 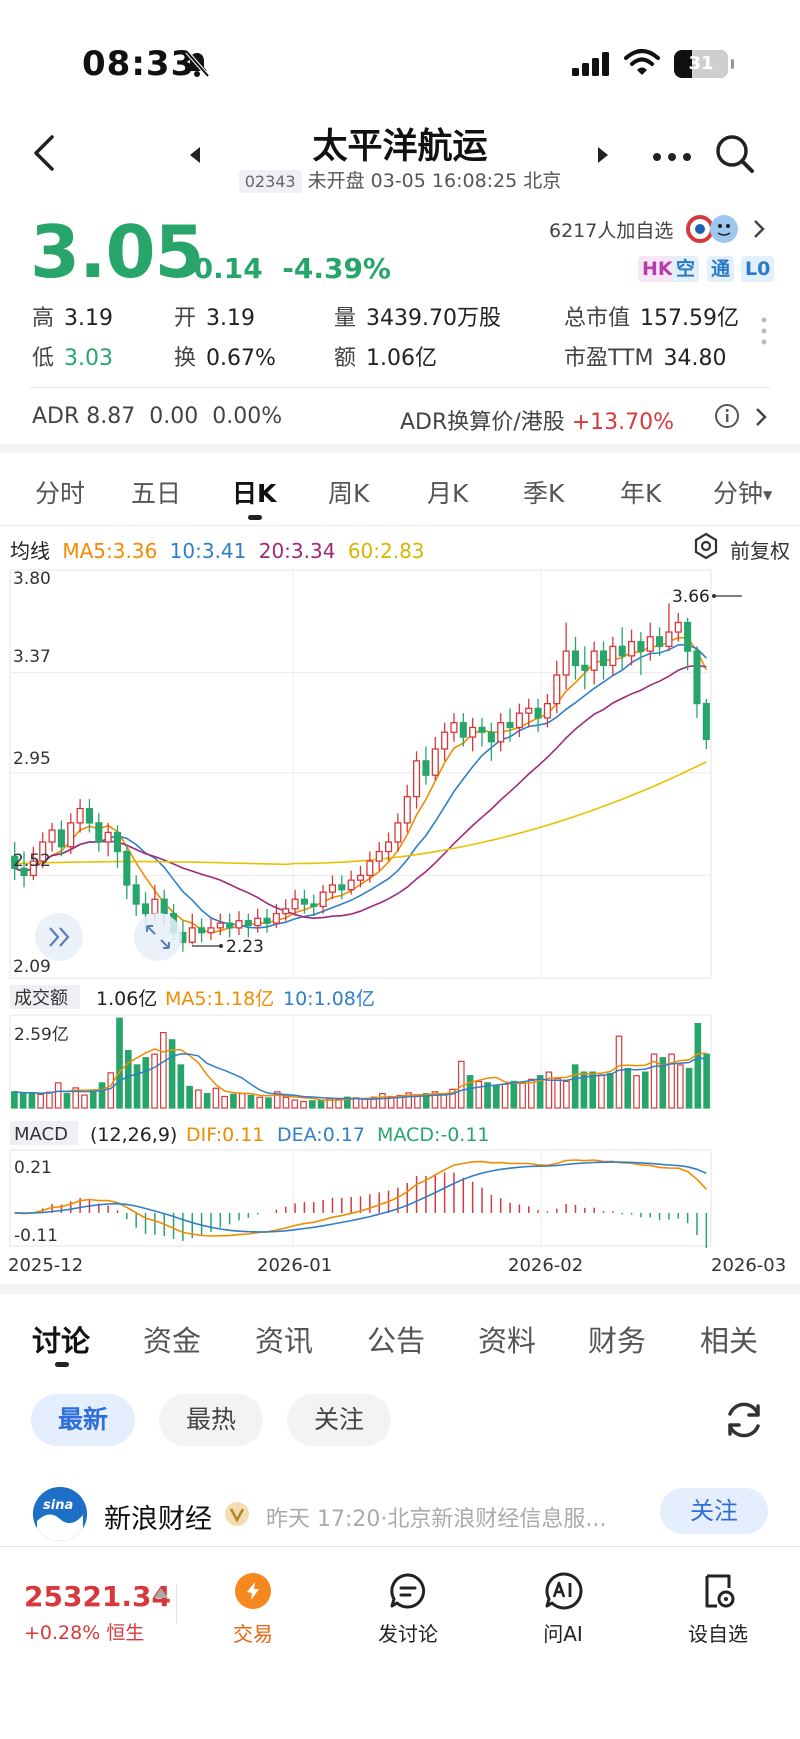 What do you see at coordinates (60, 1514) in the screenshot?
I see `avatar: sina` at bounding box center [60, 1514].